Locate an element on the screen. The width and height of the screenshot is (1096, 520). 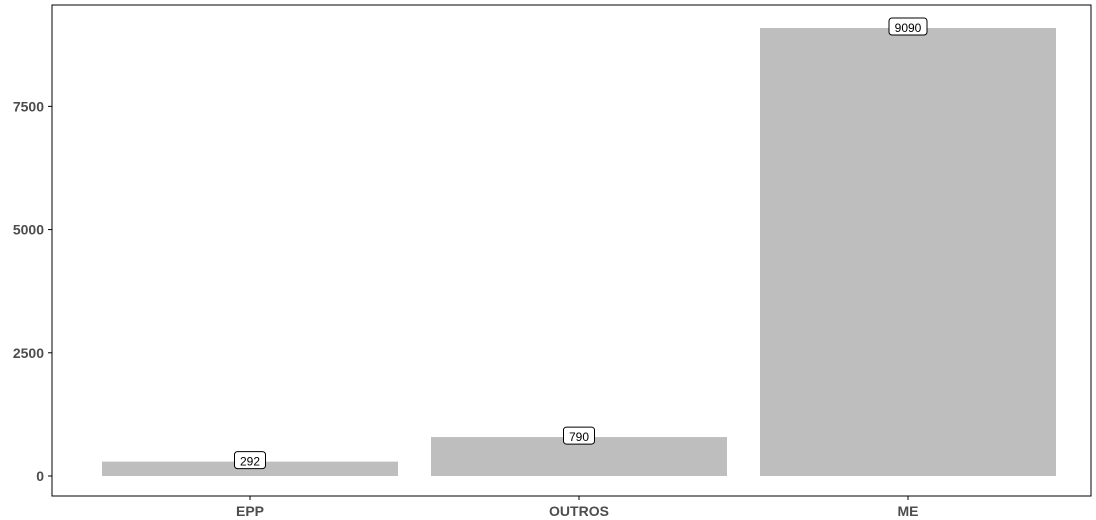
x-tick-label: EPP is located at coordinates (250, 511).